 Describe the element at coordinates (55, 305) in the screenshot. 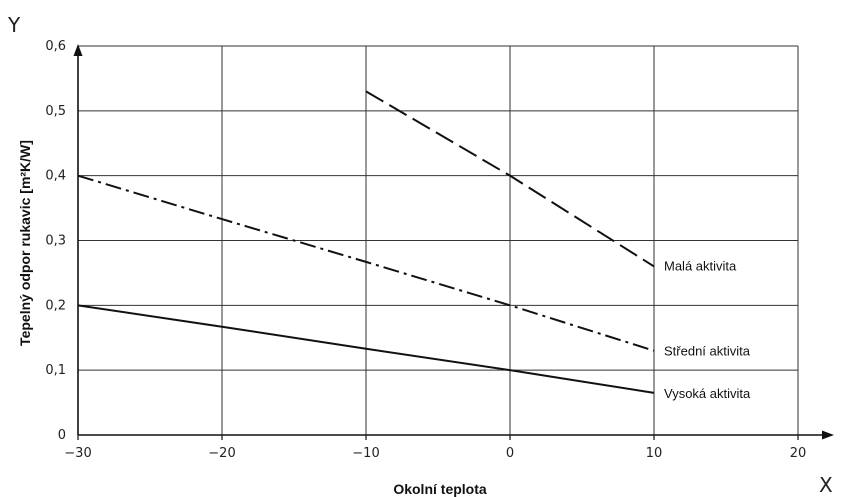

I see `y-tick-label: 0,2` at that location.